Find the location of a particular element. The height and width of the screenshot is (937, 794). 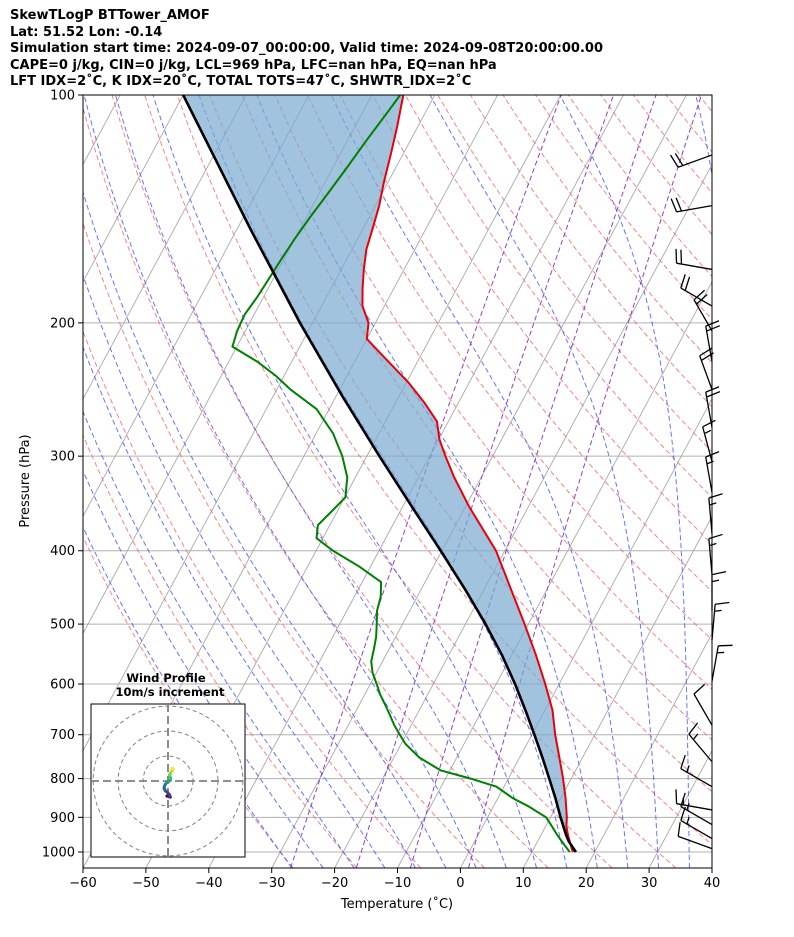

hodograph is located at coordinates (168, 780).